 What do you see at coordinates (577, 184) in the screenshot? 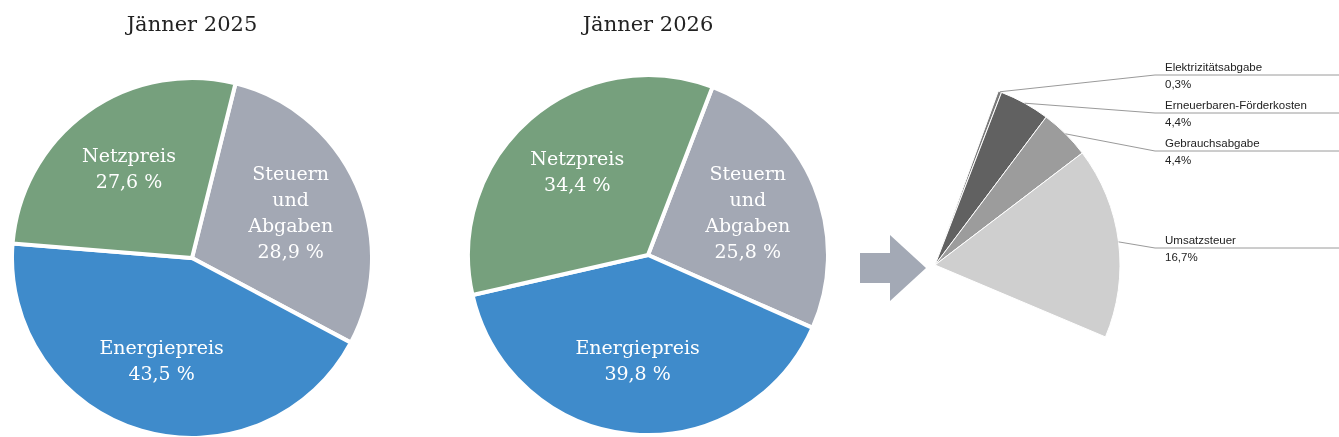
I see `data-label: 34,4 %` at bounding box center [577, 184].